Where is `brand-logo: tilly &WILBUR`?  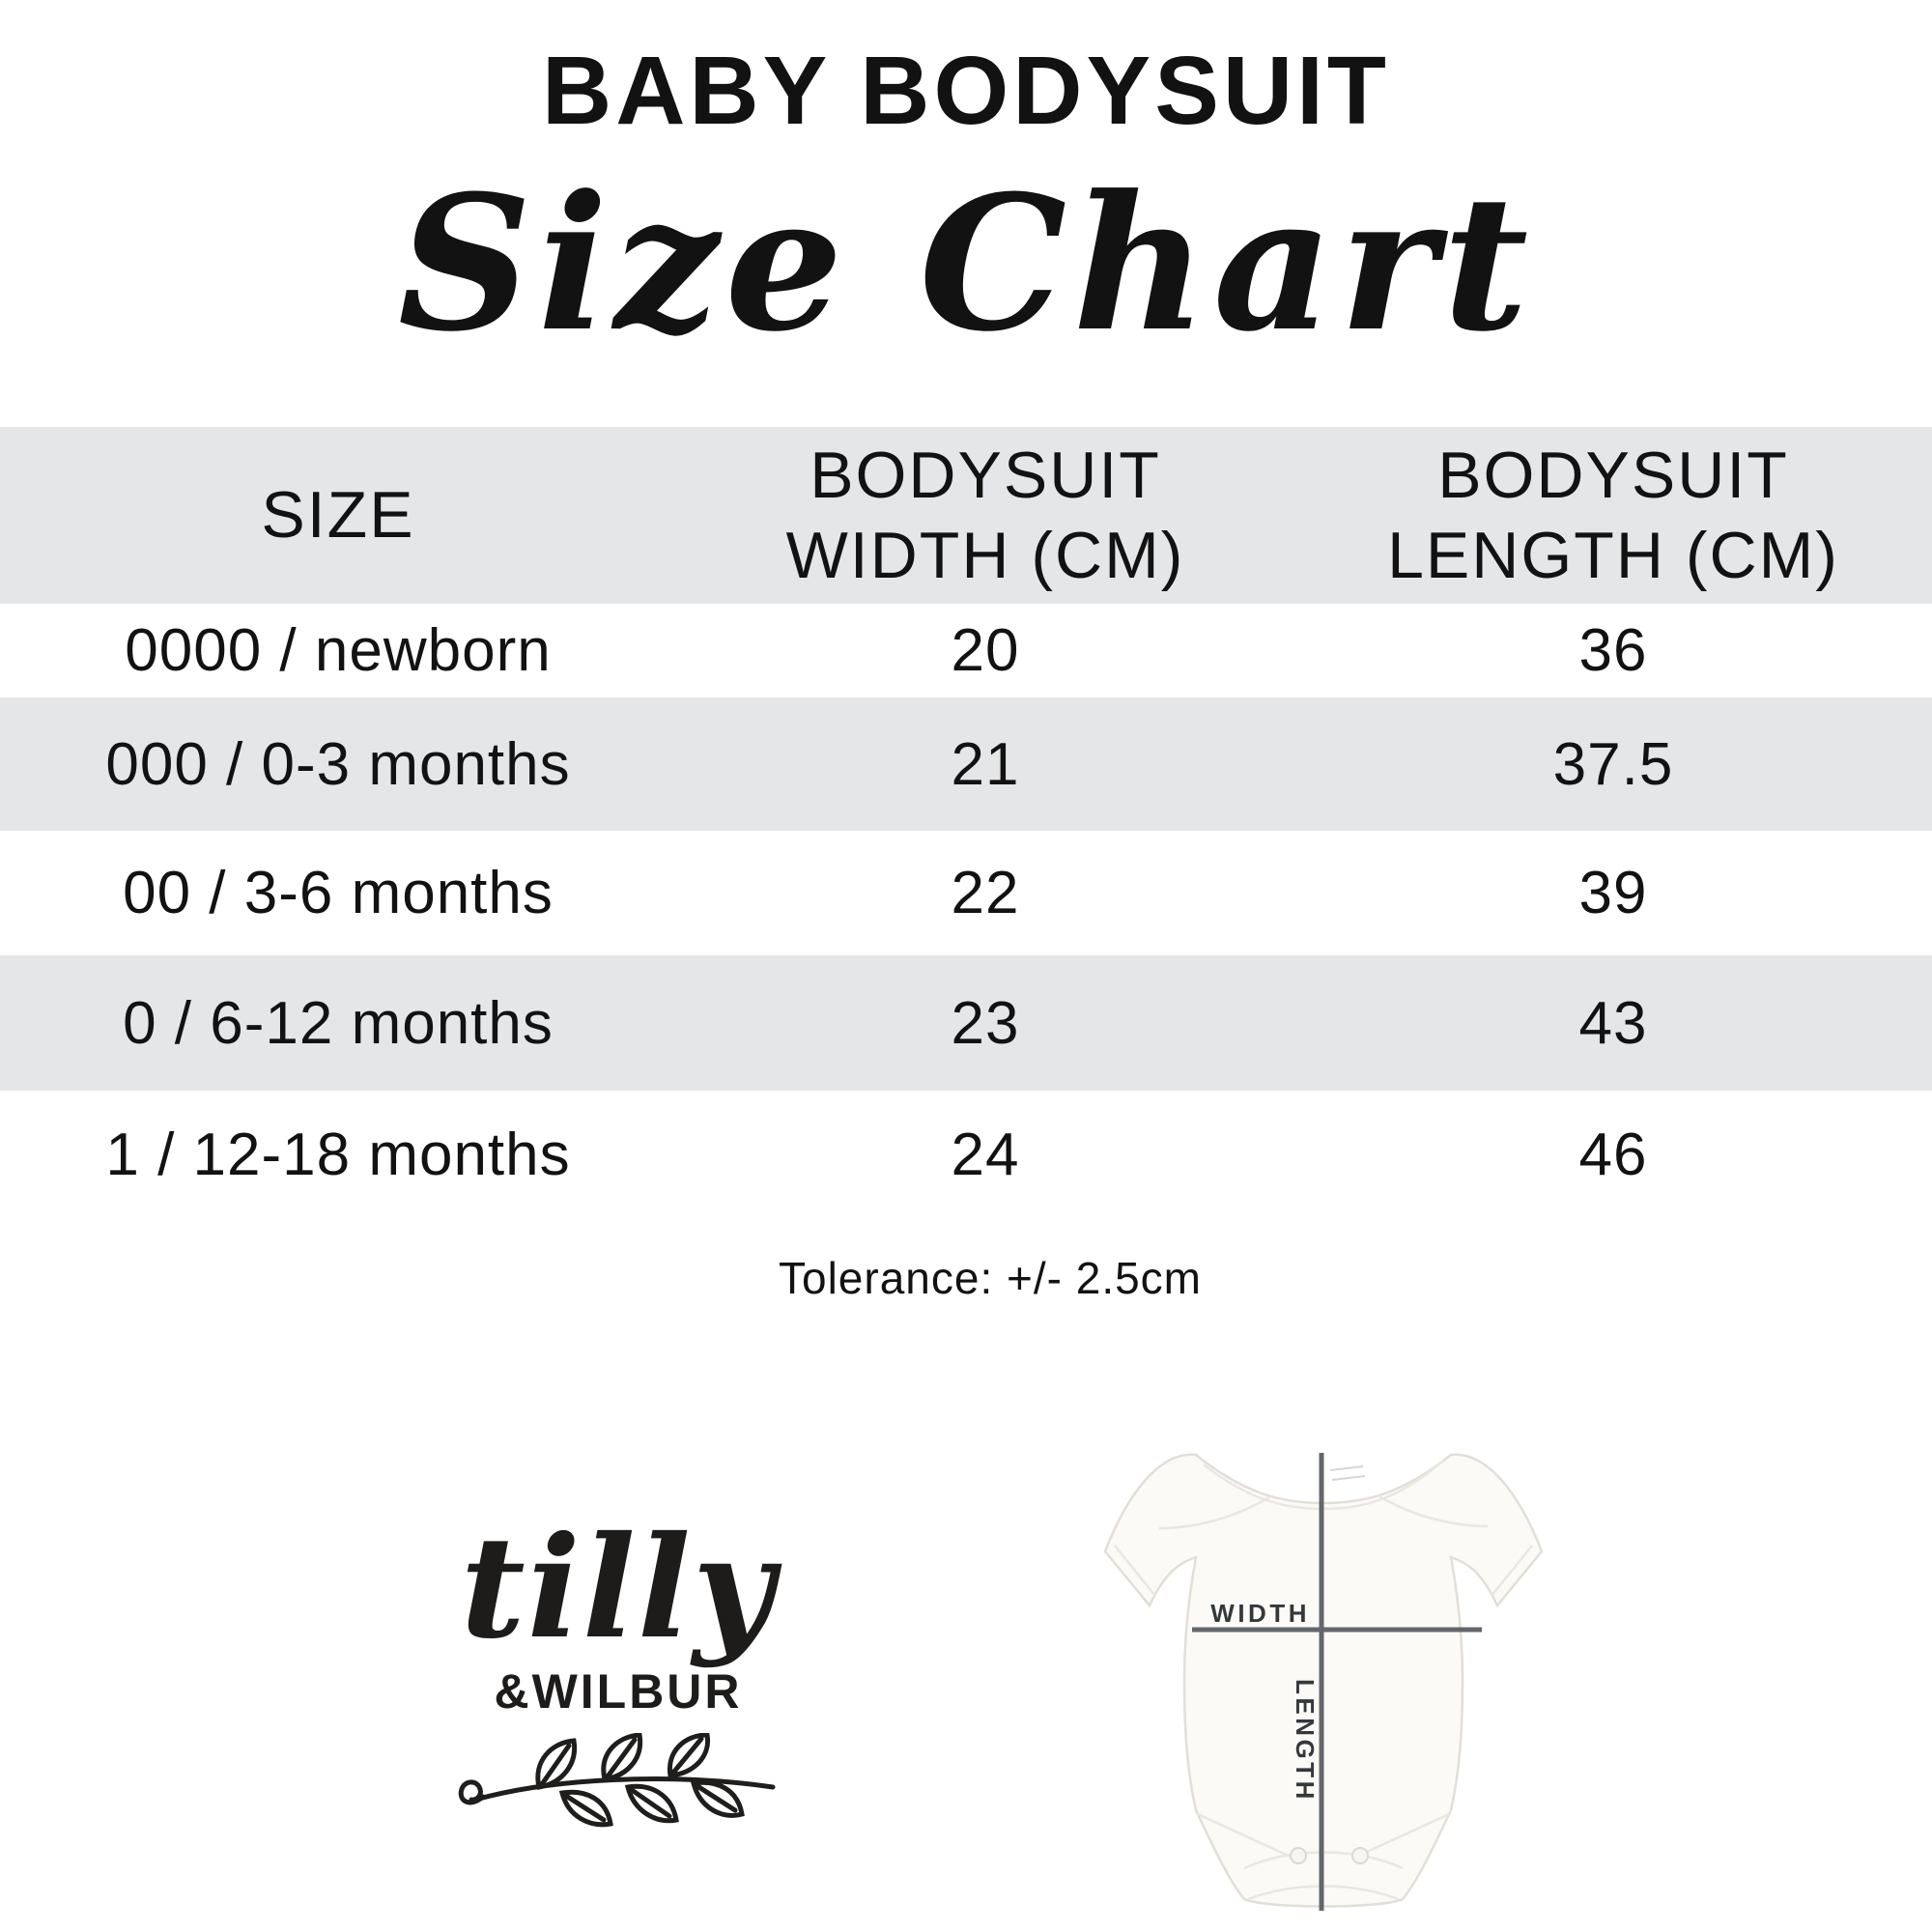 brand-logo: tilly &WILBUR is located at coordinates (618, 1674).